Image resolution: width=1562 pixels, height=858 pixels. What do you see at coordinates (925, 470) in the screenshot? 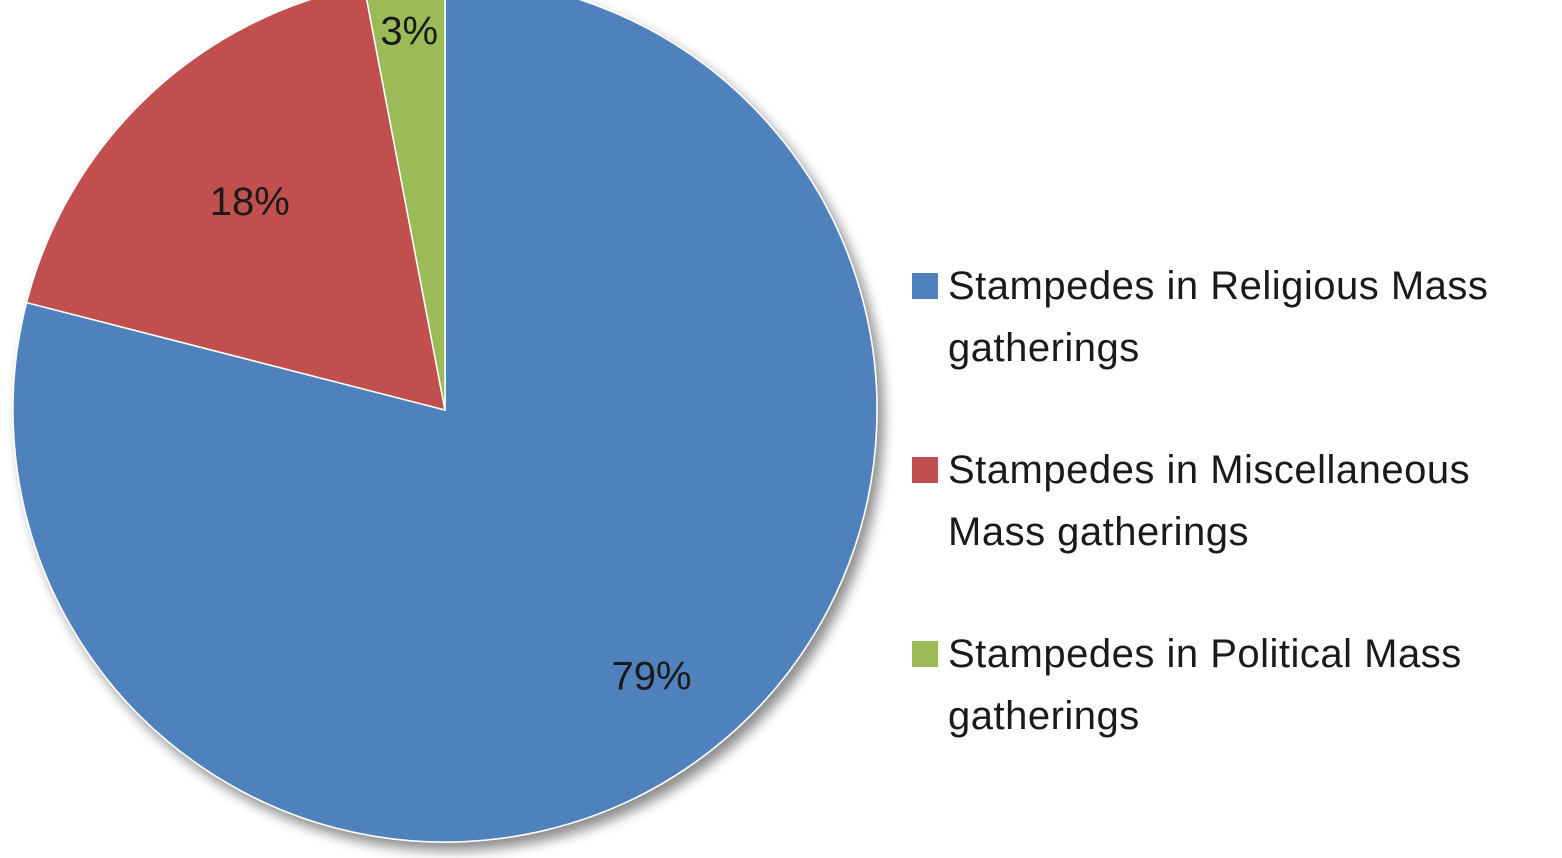
I see `legend-swatch-miscellaneous` at bounding box center [925, 470].